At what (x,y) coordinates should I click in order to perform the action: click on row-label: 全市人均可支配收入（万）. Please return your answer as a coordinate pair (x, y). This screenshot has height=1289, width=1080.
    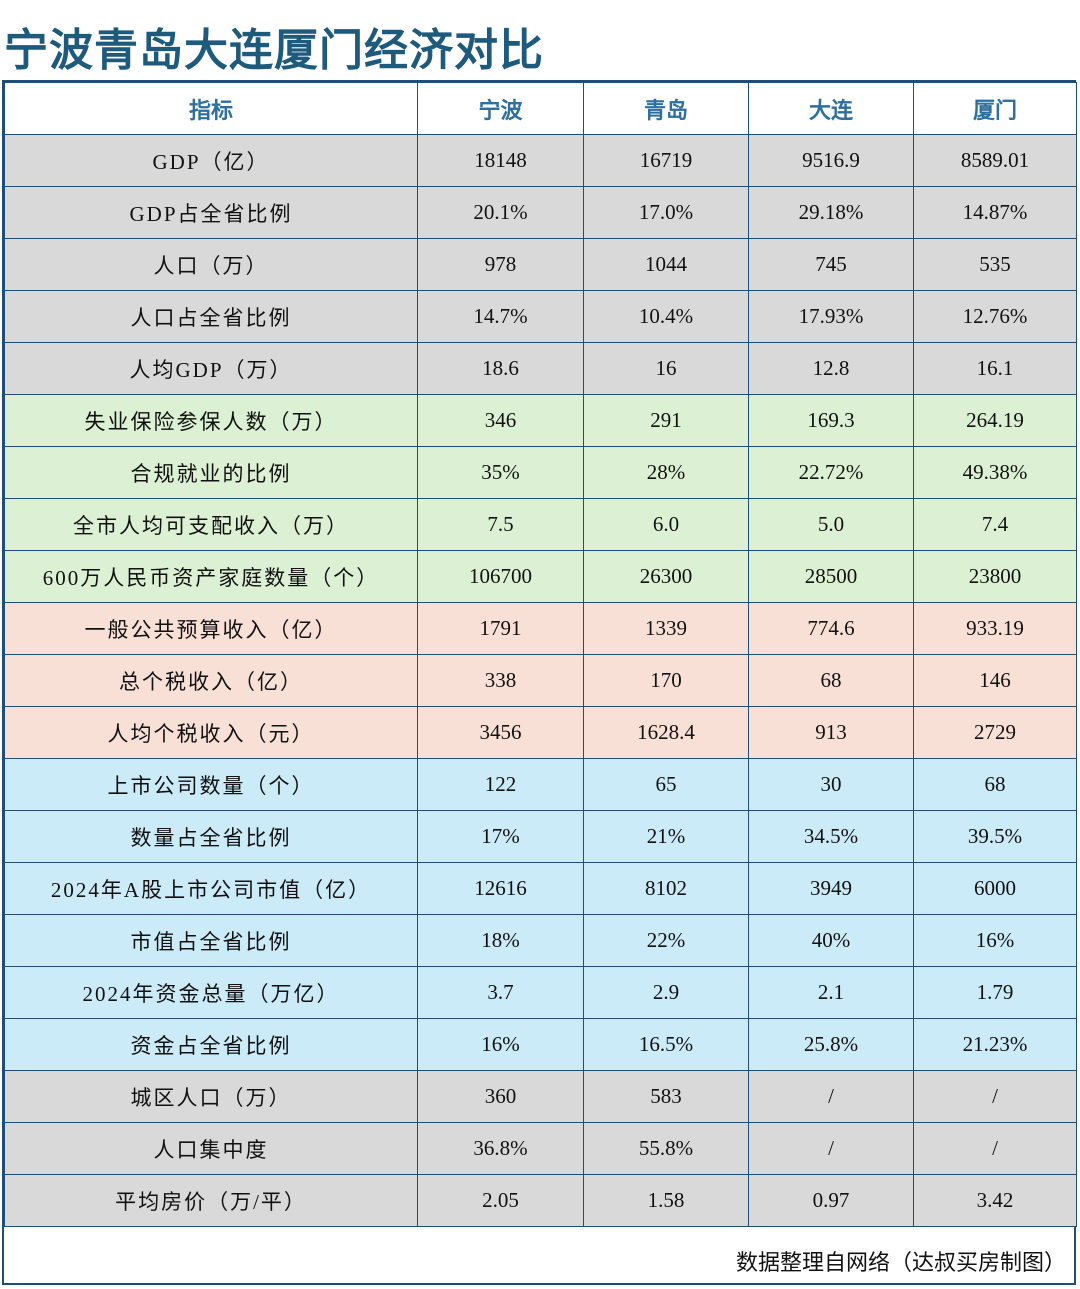
    Looking at the image, I should click on (211, 524).